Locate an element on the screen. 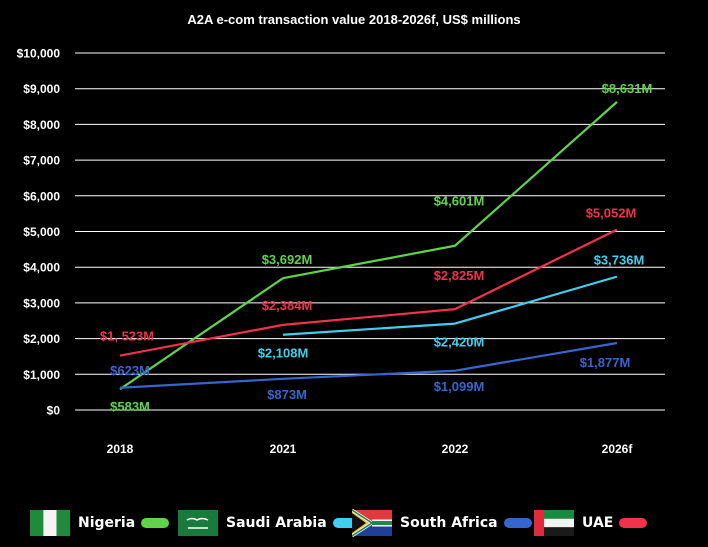  data-label: $623M is located at coordinates (130, 370).